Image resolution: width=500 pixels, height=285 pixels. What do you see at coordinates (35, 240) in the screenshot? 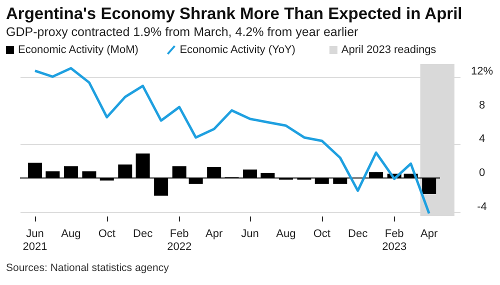
I see `x-tick-label: Jun 2021` at bounding box center [35, 240].